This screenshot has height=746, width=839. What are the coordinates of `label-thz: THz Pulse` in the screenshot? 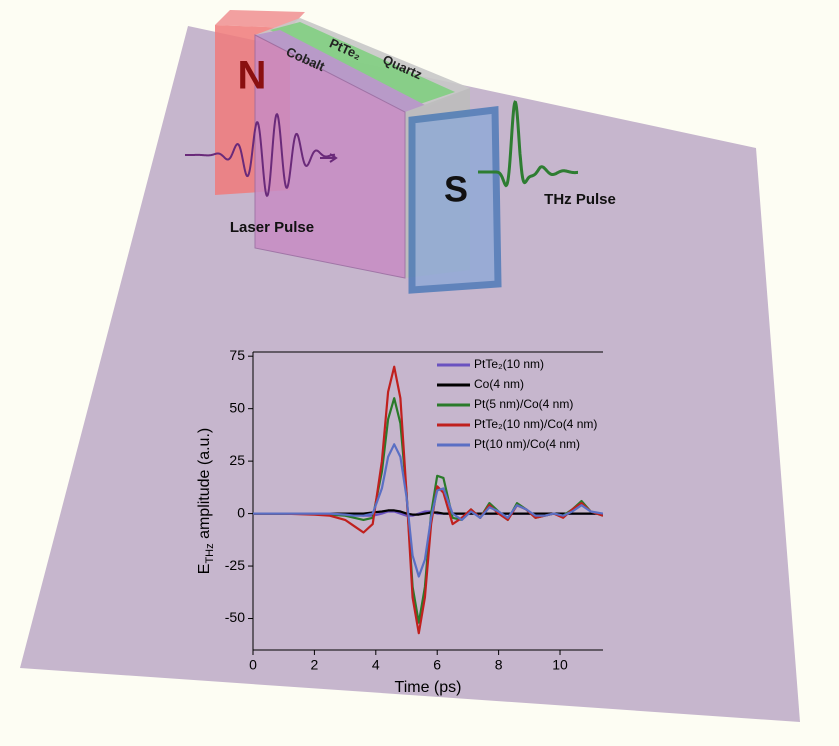 It's located at (580, 199).